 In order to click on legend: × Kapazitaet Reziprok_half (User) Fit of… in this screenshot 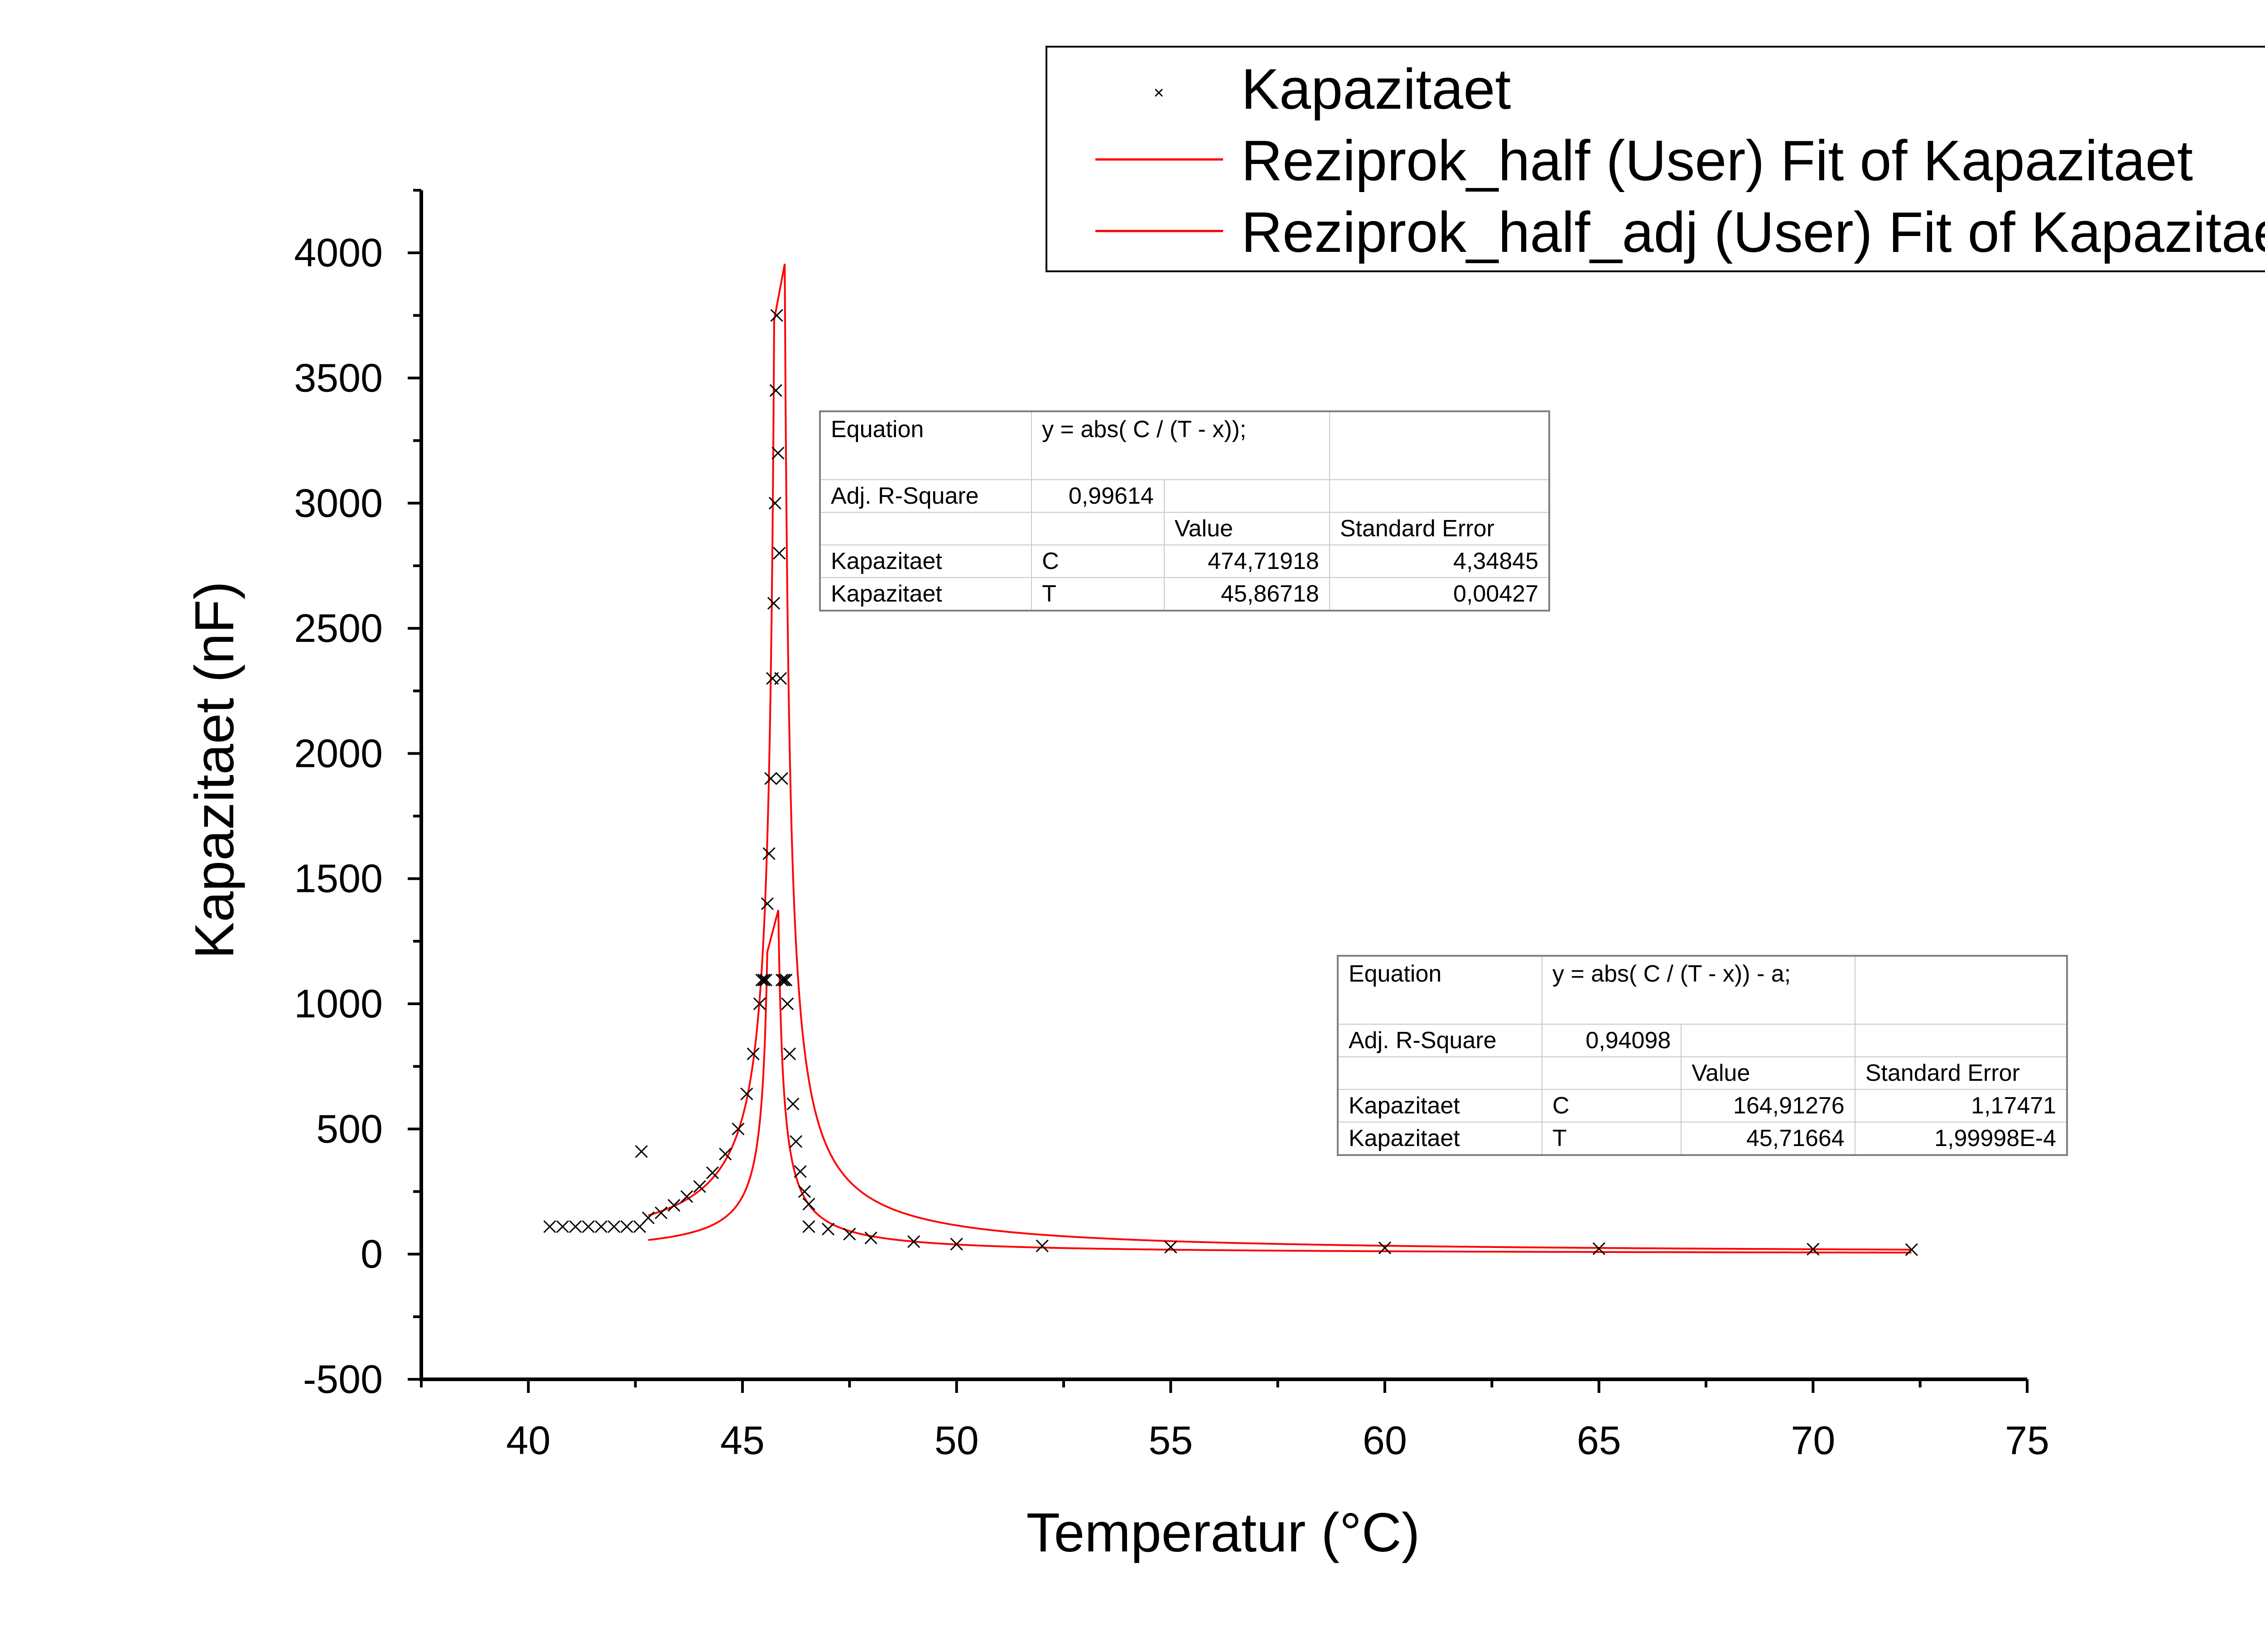, I will do `click(1656, 159)`.